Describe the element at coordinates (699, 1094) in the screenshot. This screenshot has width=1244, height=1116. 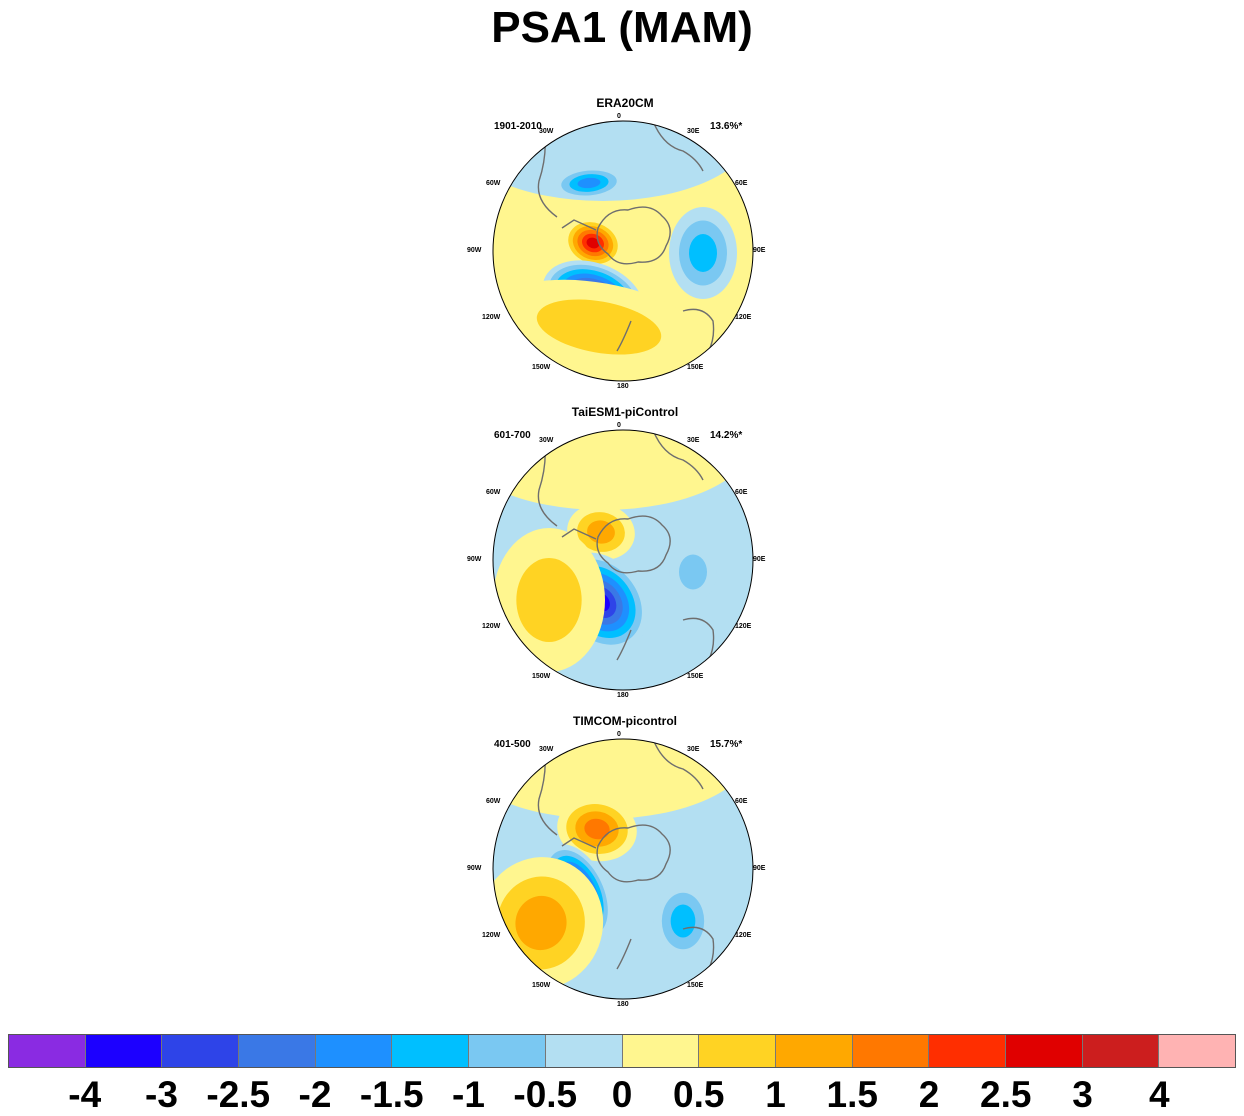
I see `colorbar-tick: 0.5` at that location.